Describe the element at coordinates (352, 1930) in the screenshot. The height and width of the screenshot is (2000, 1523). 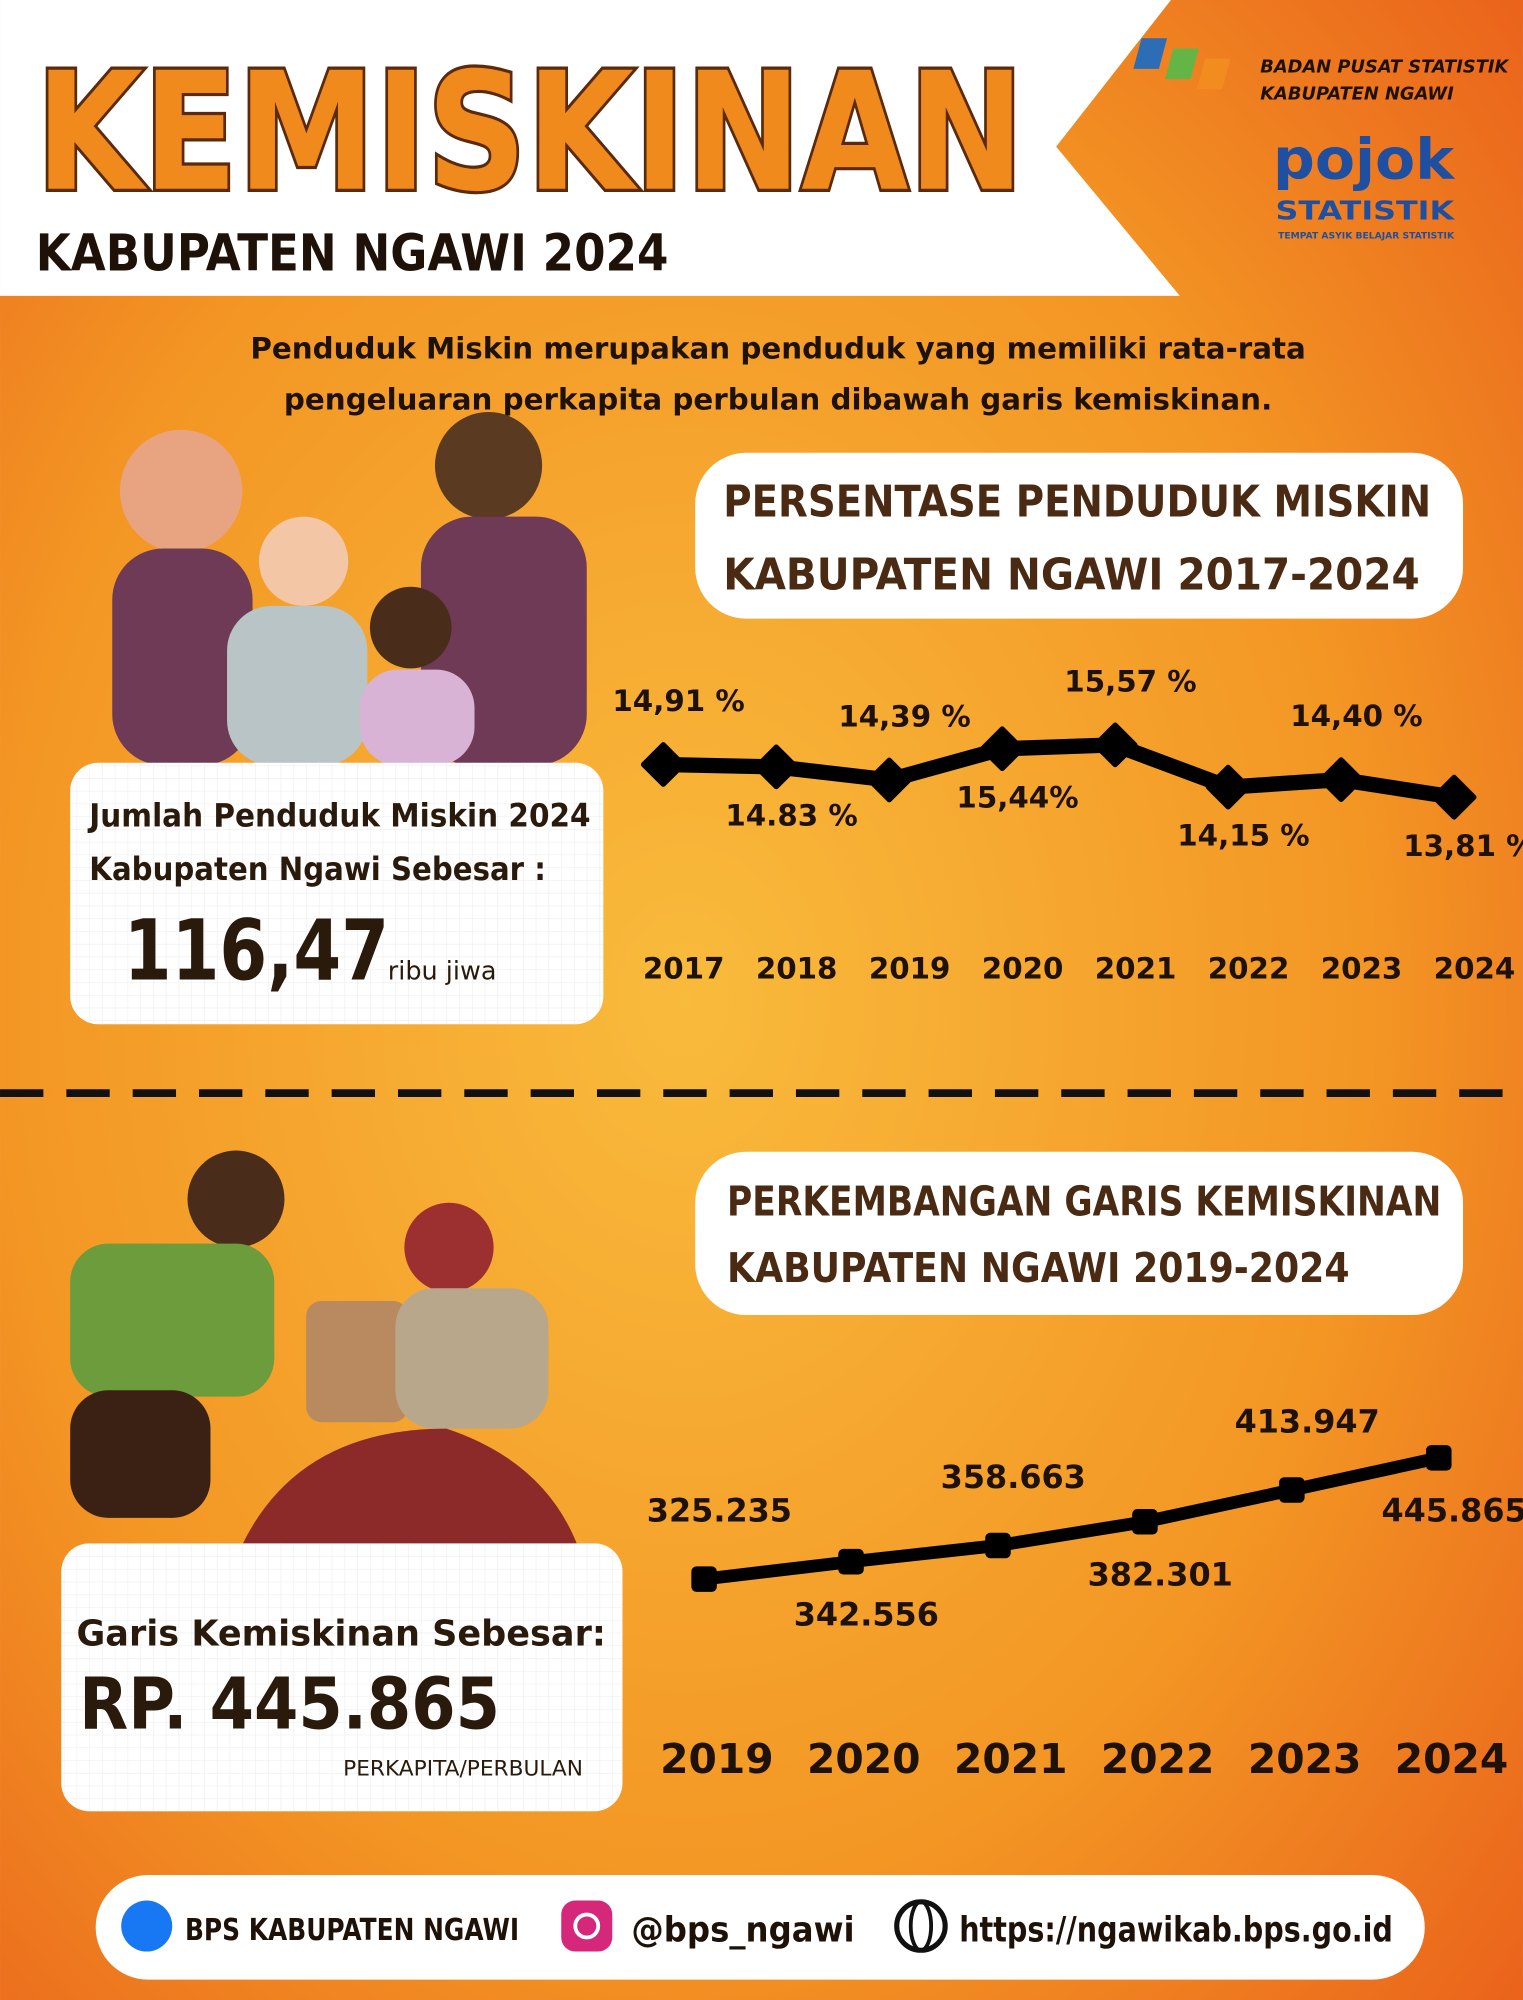
I see `facebook-handle: BPS KABUPATEN NGAWI` at that location.